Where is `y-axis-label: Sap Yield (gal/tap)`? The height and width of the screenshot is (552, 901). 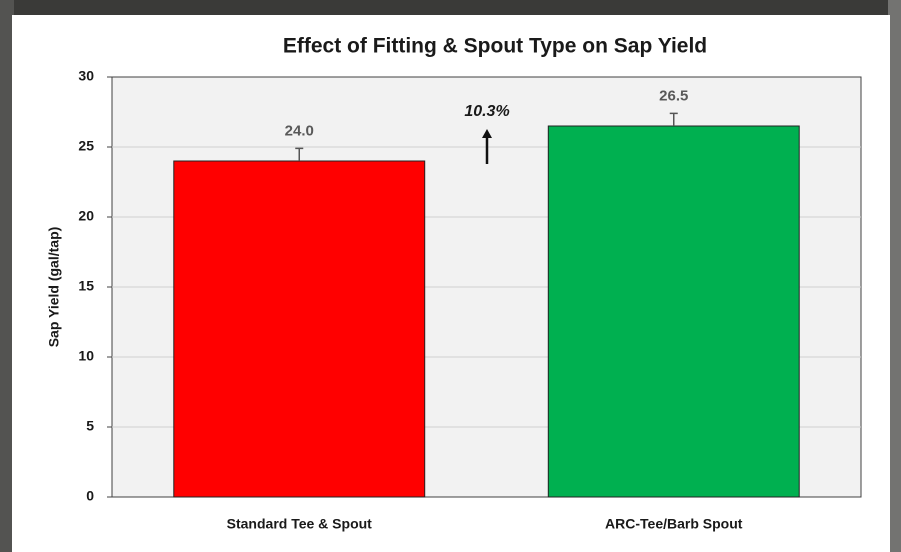 y-axis-label: Sap Yield (gal/tap) is located at coordinates (54, 287).